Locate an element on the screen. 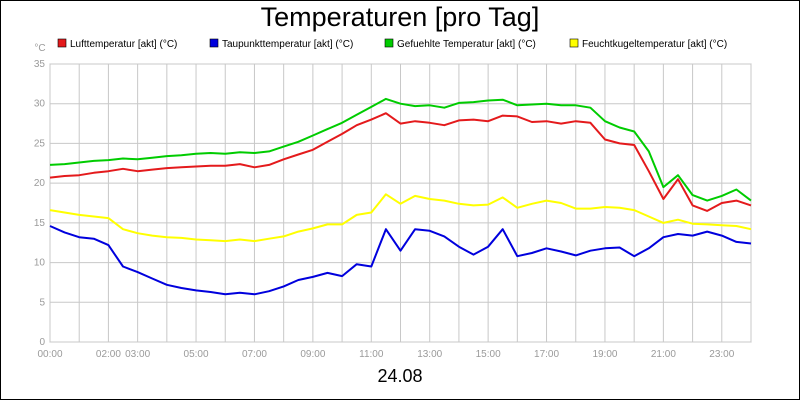  x-tick-label: 03:00 is located at coordinates (137, 354).